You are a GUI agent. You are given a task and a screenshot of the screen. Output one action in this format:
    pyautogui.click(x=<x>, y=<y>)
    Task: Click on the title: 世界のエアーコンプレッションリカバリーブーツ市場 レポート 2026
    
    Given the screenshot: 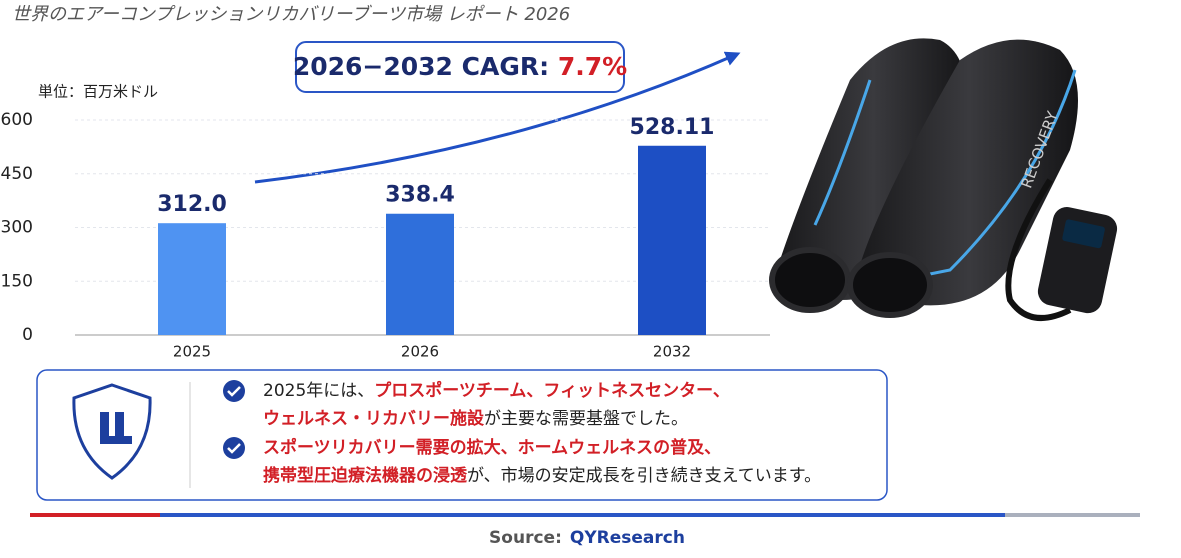 What is the action you would take?
    pyautogui.click(x=291, y=14)
    